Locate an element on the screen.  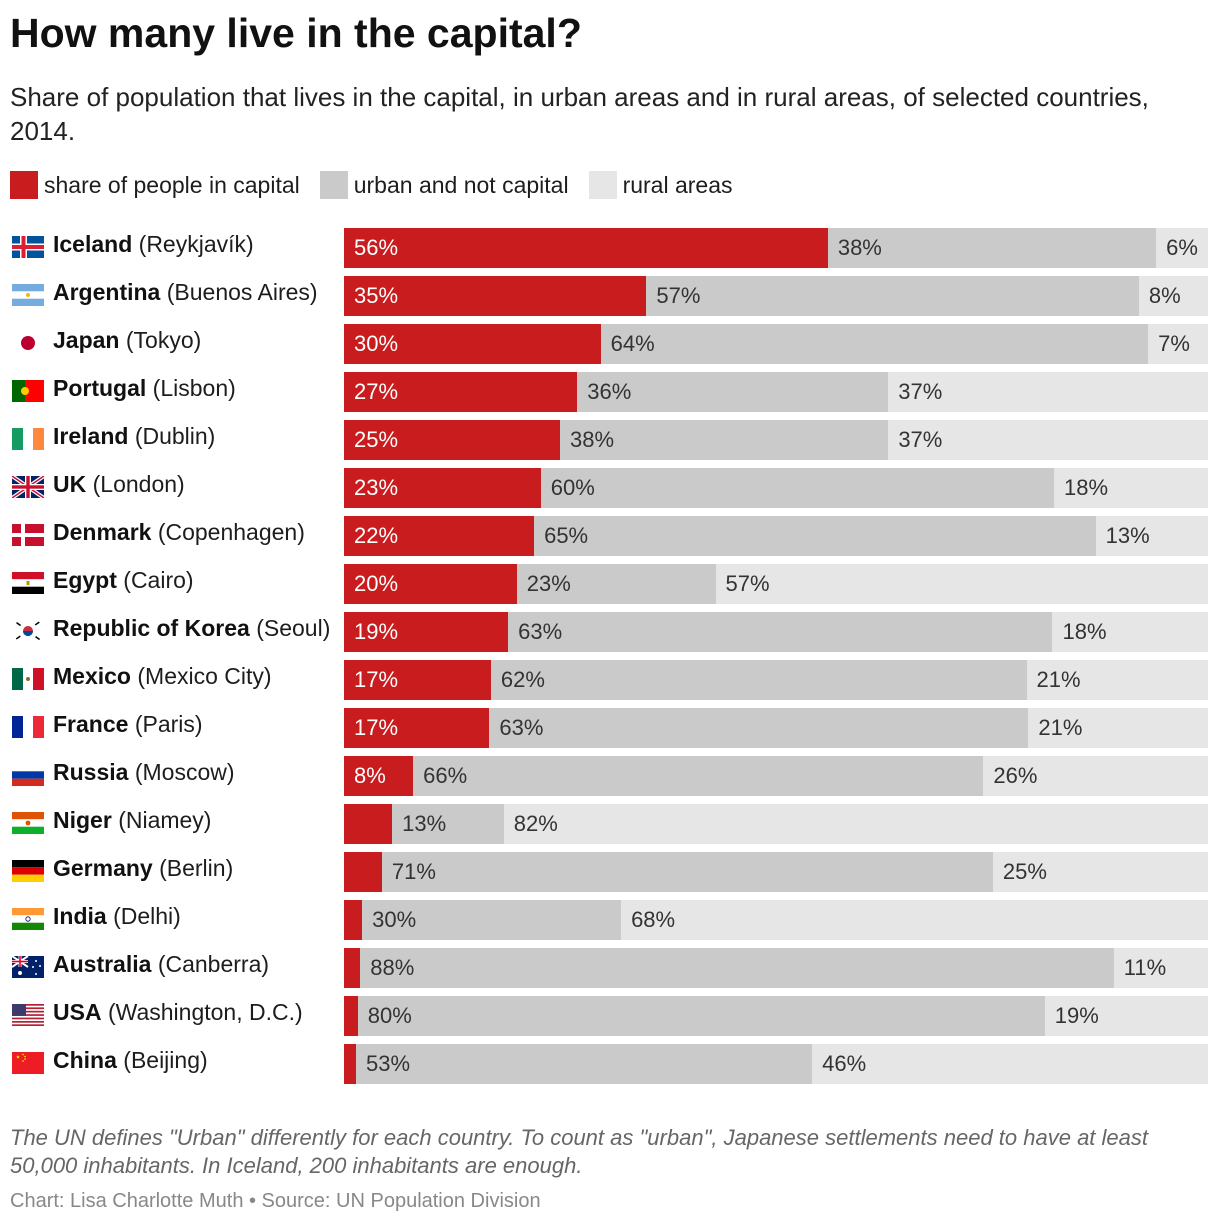
stacked-bar: 19% 63% 18% is located at coordinates (776, 632).